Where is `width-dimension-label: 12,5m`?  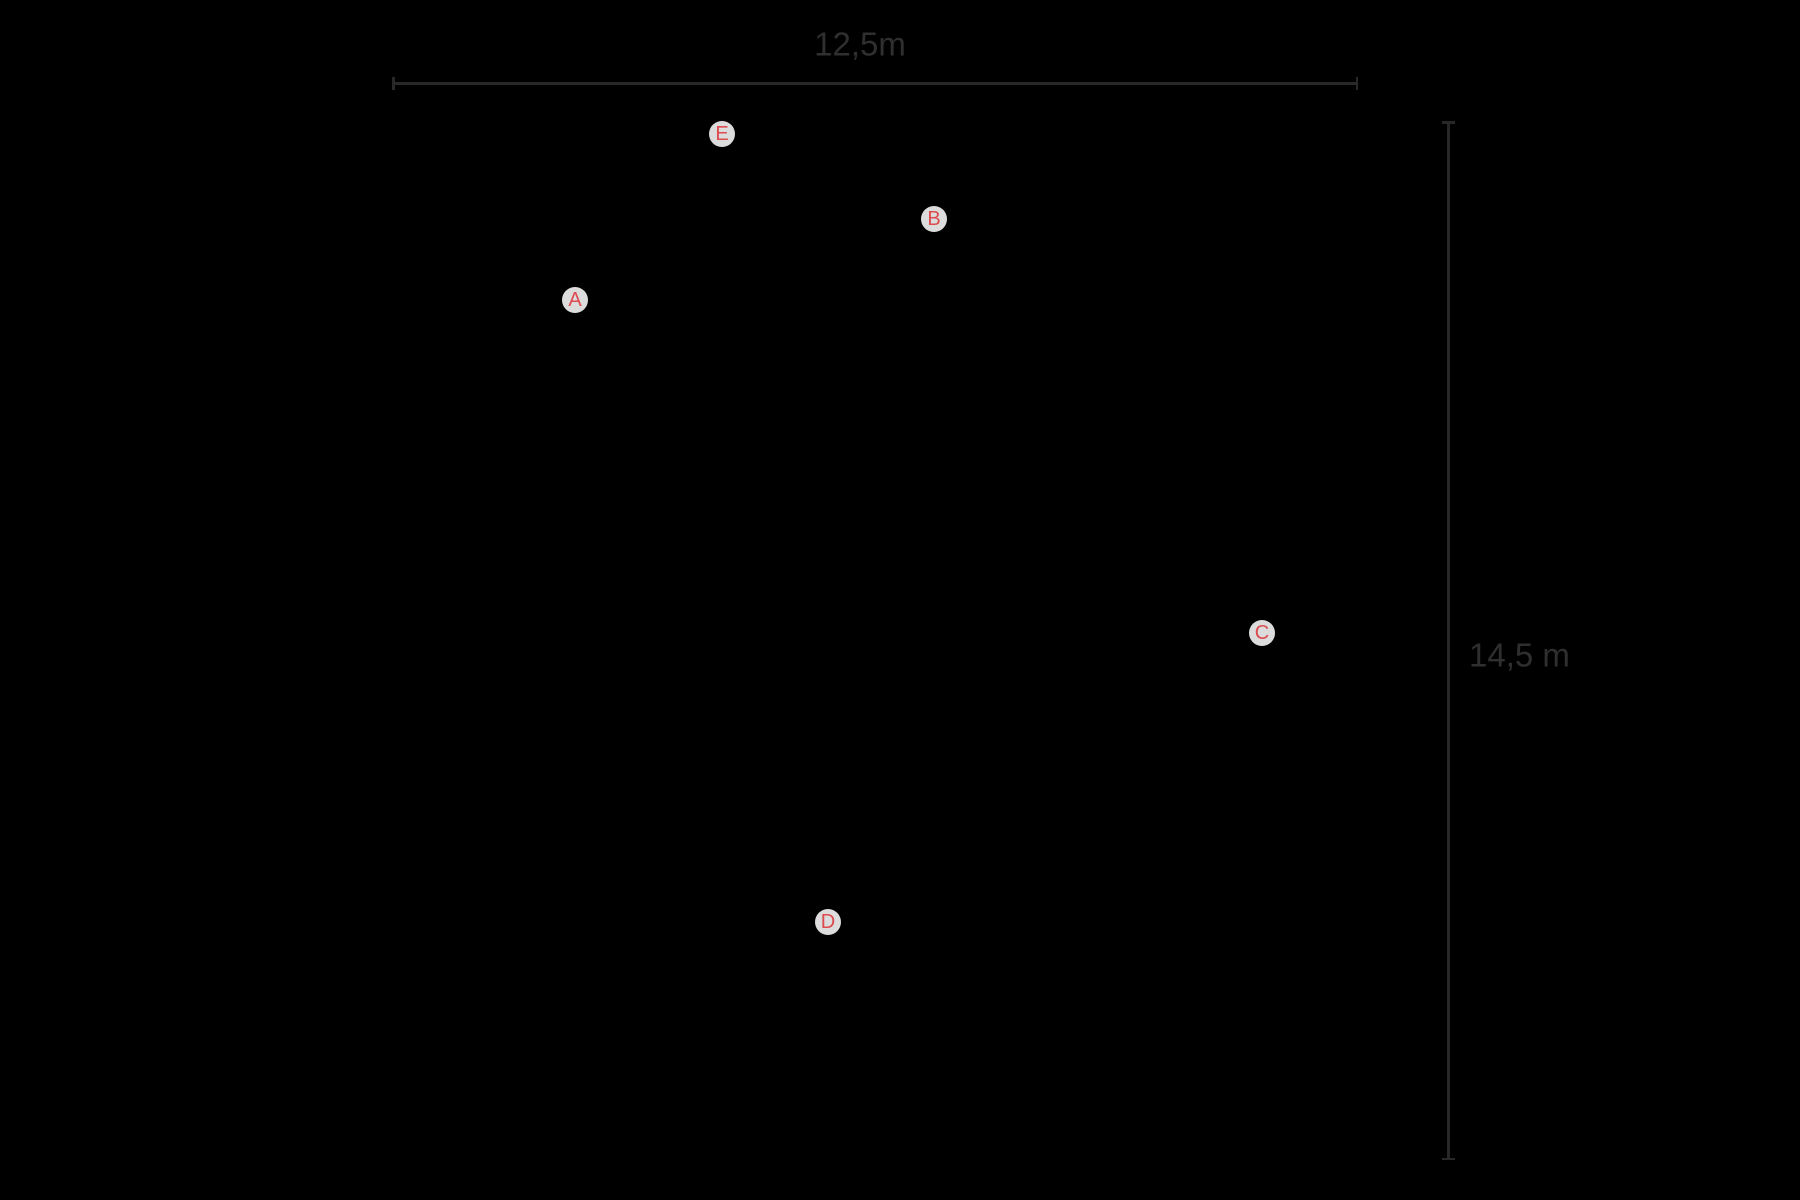 width-dimension-label: 12,5m is located at coordinates (860, 44).